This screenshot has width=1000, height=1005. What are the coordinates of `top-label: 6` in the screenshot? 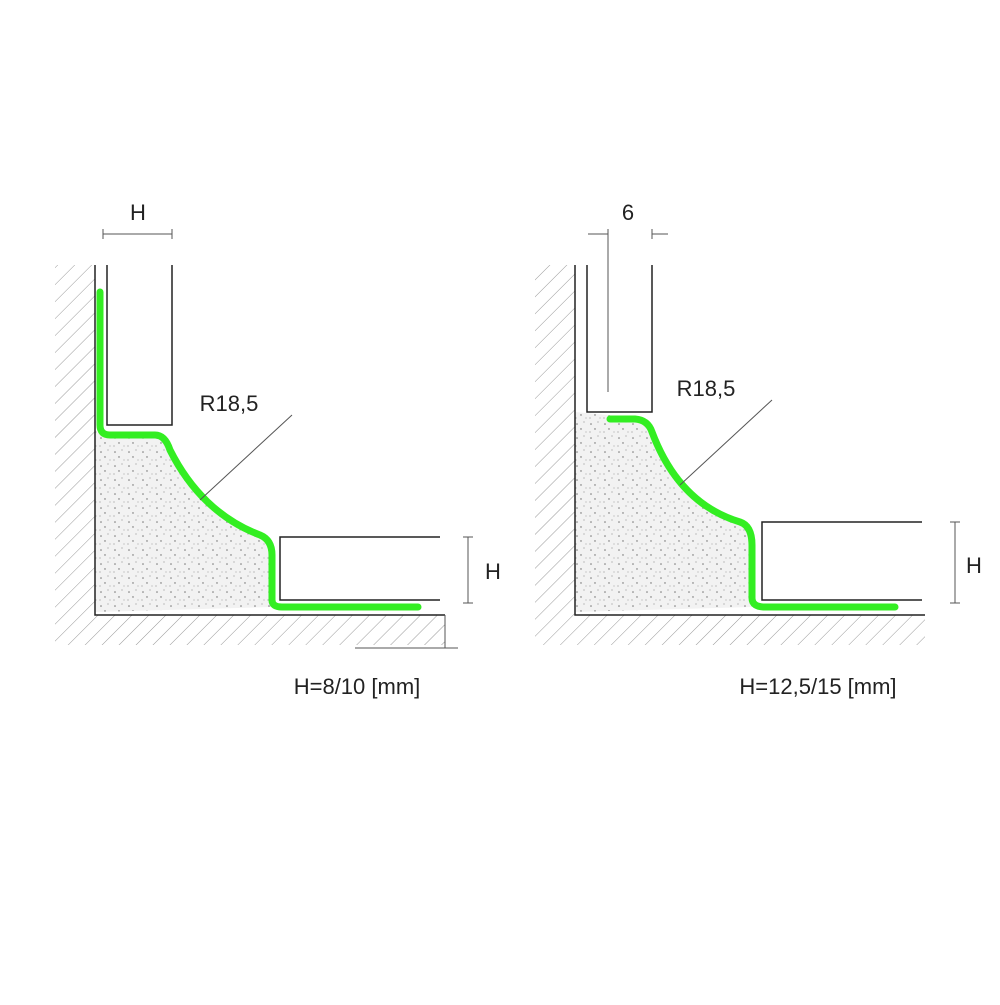 It's located at (628, 212).